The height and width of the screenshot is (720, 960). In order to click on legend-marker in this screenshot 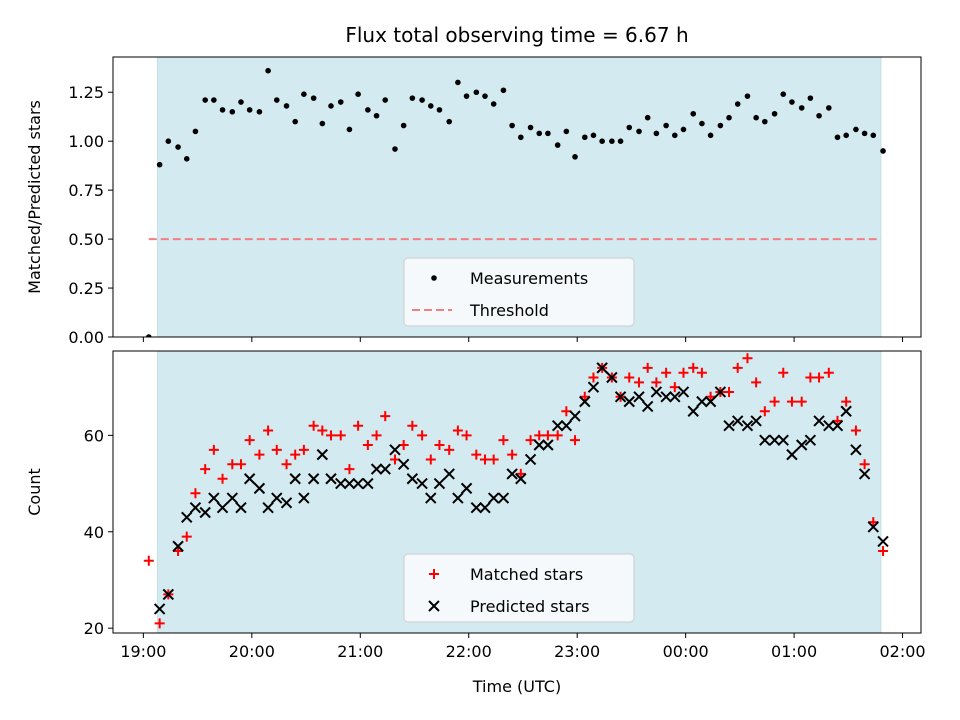, I will do `click(434, 606)`.